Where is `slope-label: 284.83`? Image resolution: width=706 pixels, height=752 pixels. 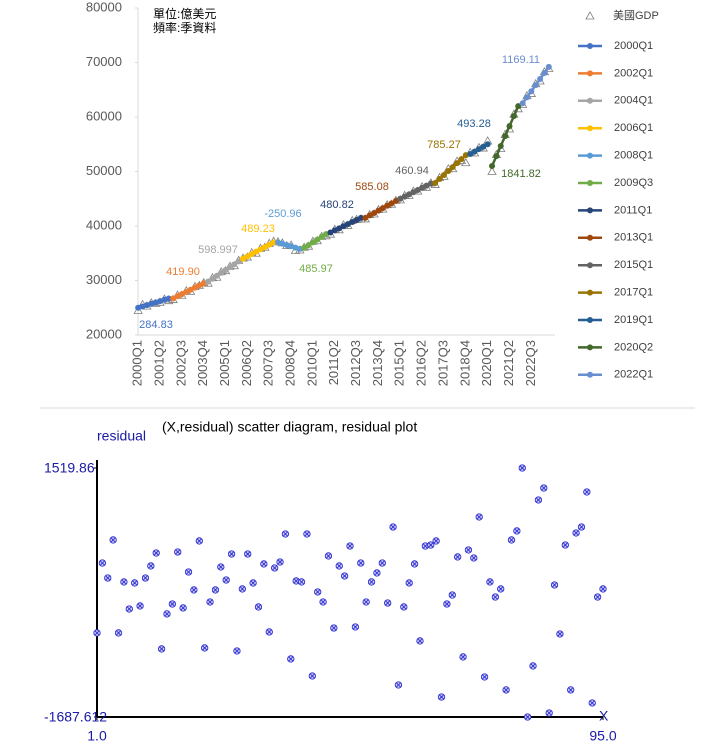 slope-label: 284.83 is located at coordinates (156, 325).